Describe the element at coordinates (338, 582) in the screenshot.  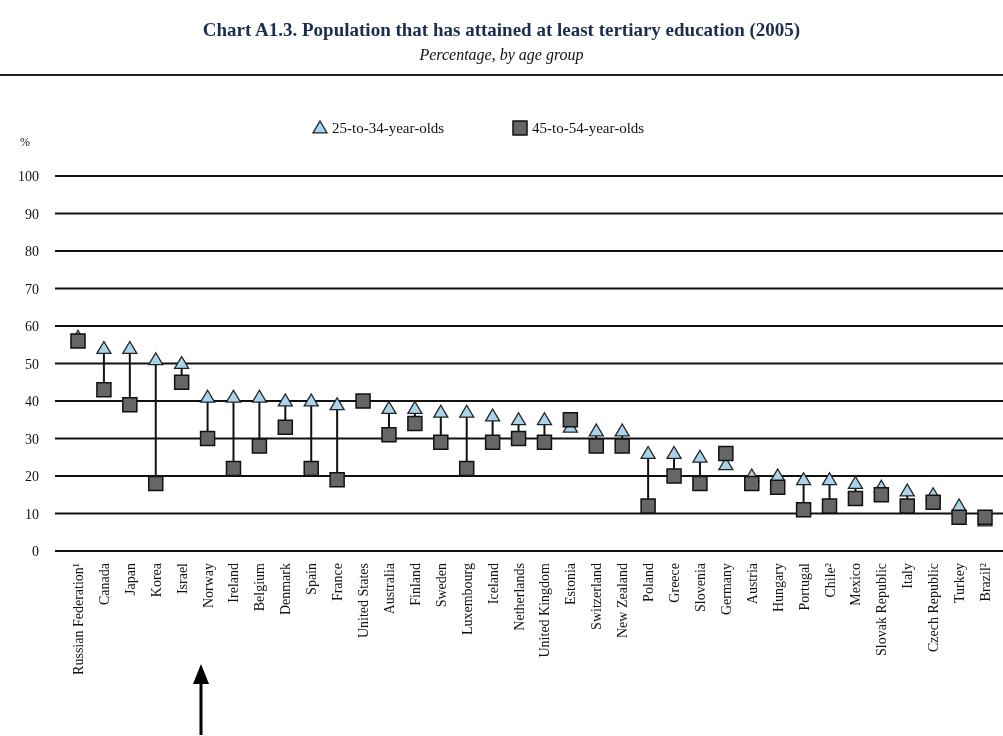
I see `x-tick-label: France` at that location.